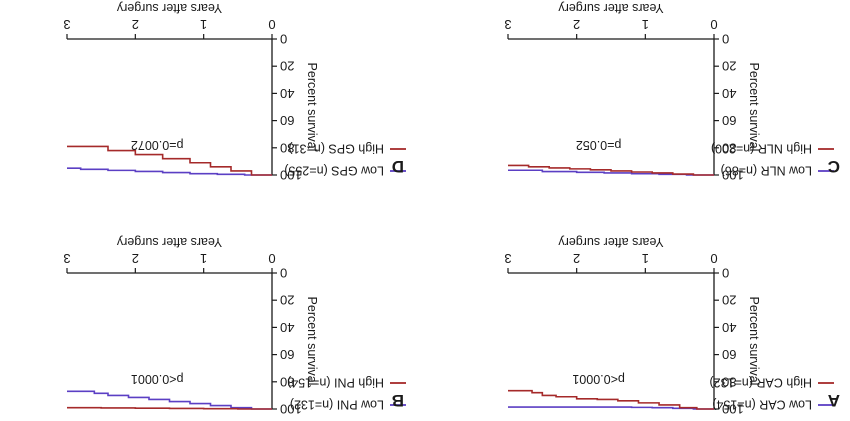  I want to click on legend-entry: Low PNI (n=132), so click(337, 405).